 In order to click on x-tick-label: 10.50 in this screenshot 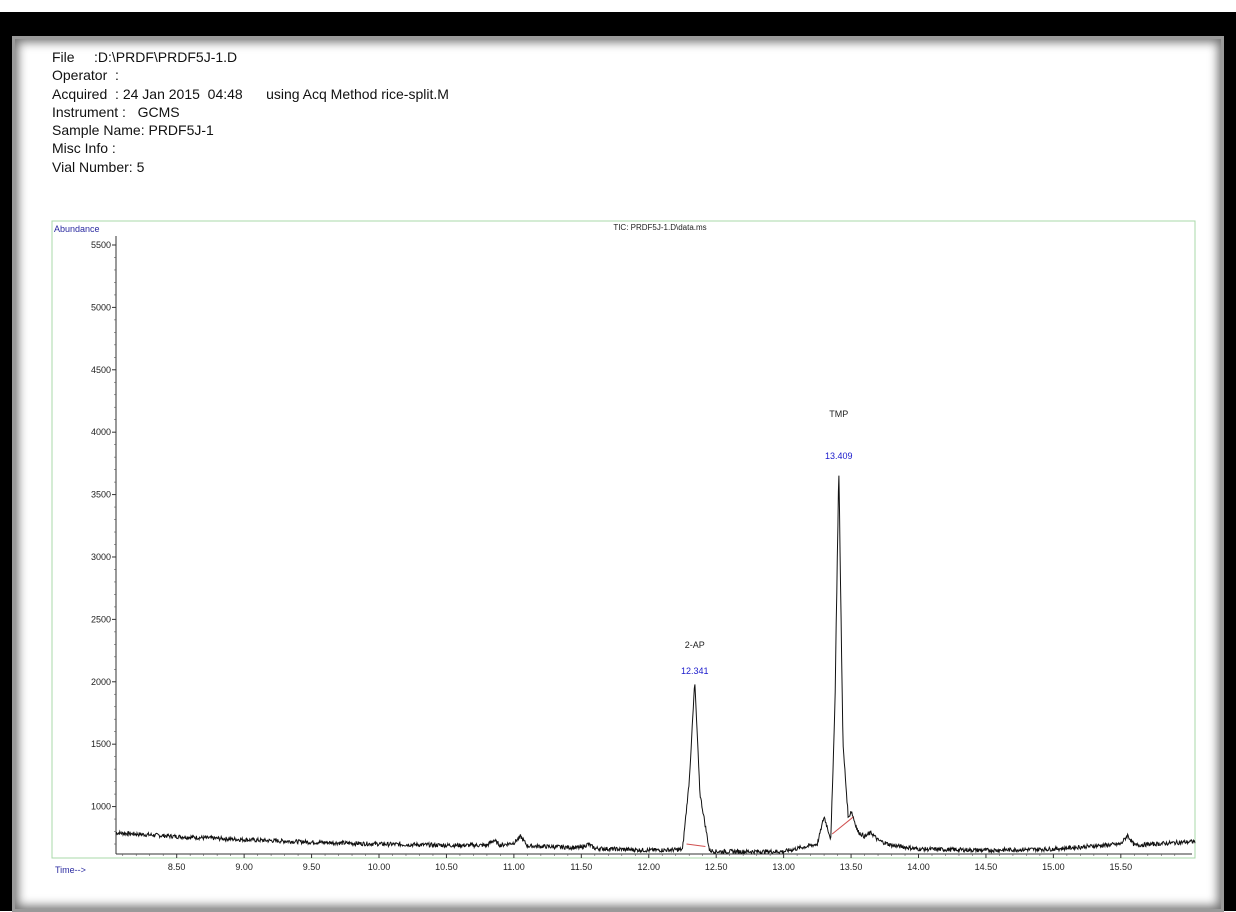, I will do `click(446, 867)`.